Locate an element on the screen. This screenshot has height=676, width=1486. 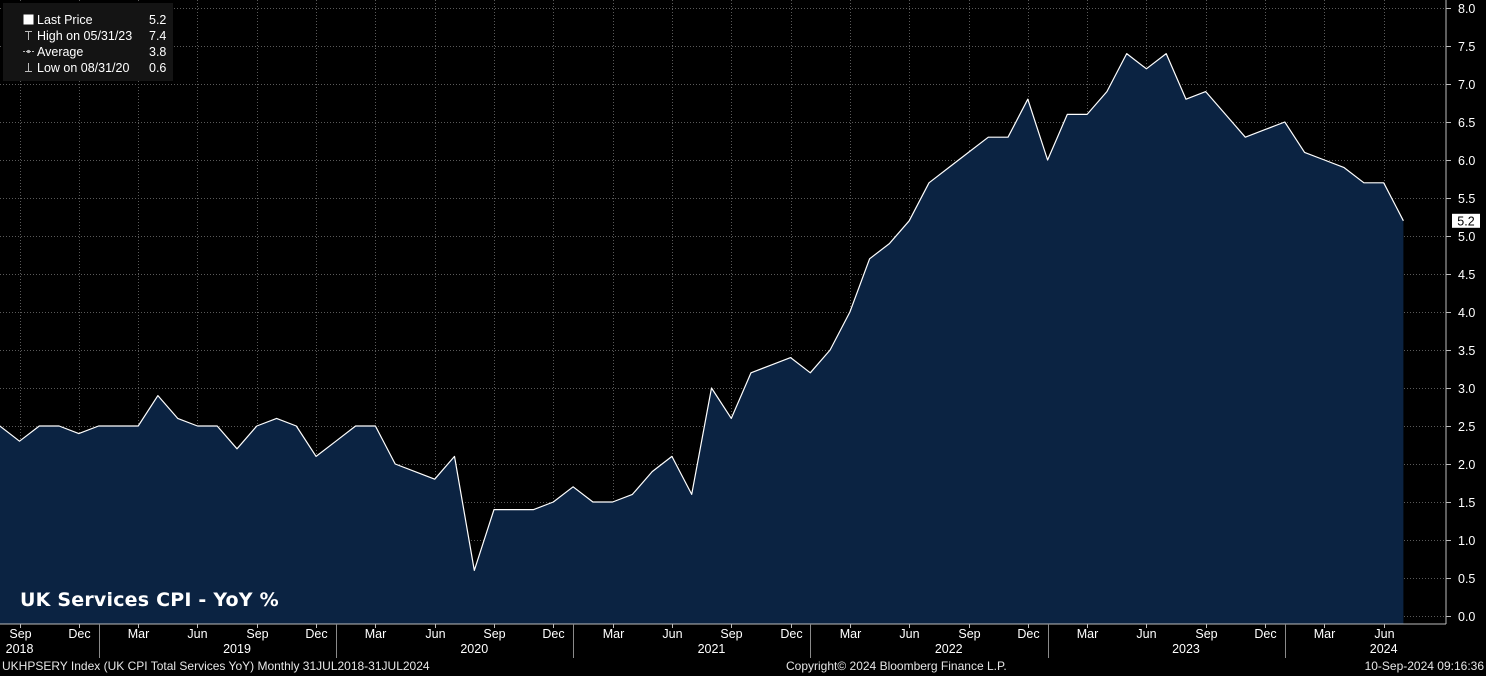
legend-label: Last Price is located at coordinates (65, 20).